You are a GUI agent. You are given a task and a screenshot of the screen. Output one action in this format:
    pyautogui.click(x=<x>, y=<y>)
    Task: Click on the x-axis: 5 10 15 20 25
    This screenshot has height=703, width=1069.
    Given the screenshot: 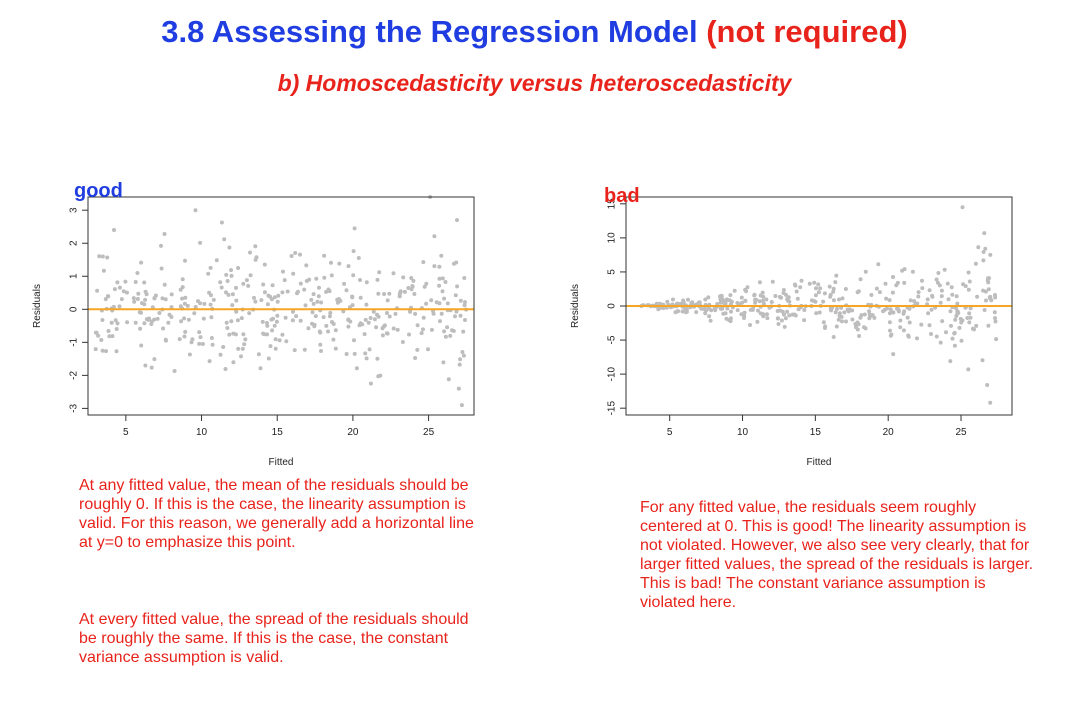 What is the action you would take?
    pyautogui.click(x=817, y=426)
    